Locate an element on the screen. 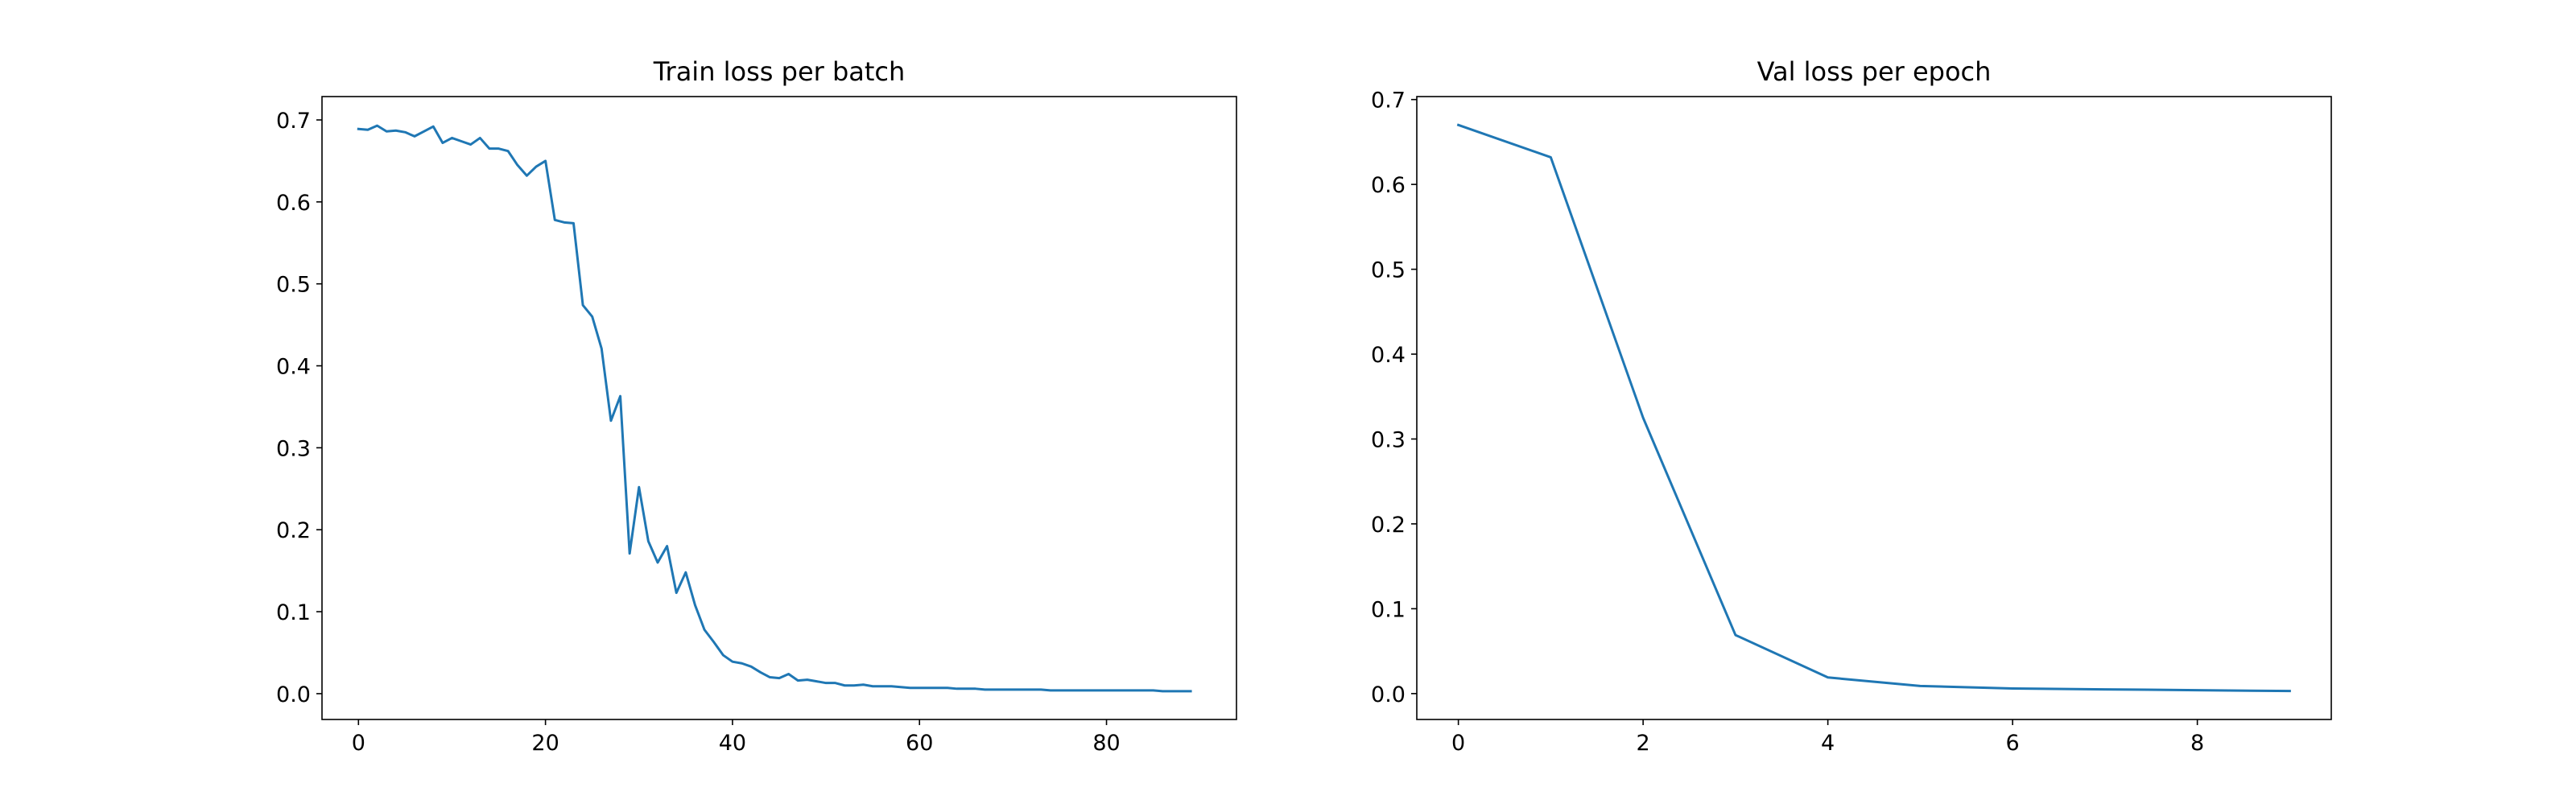 The image size is (2576, 808). x-tick-label: 4 is located at coordinates (1828, 743).